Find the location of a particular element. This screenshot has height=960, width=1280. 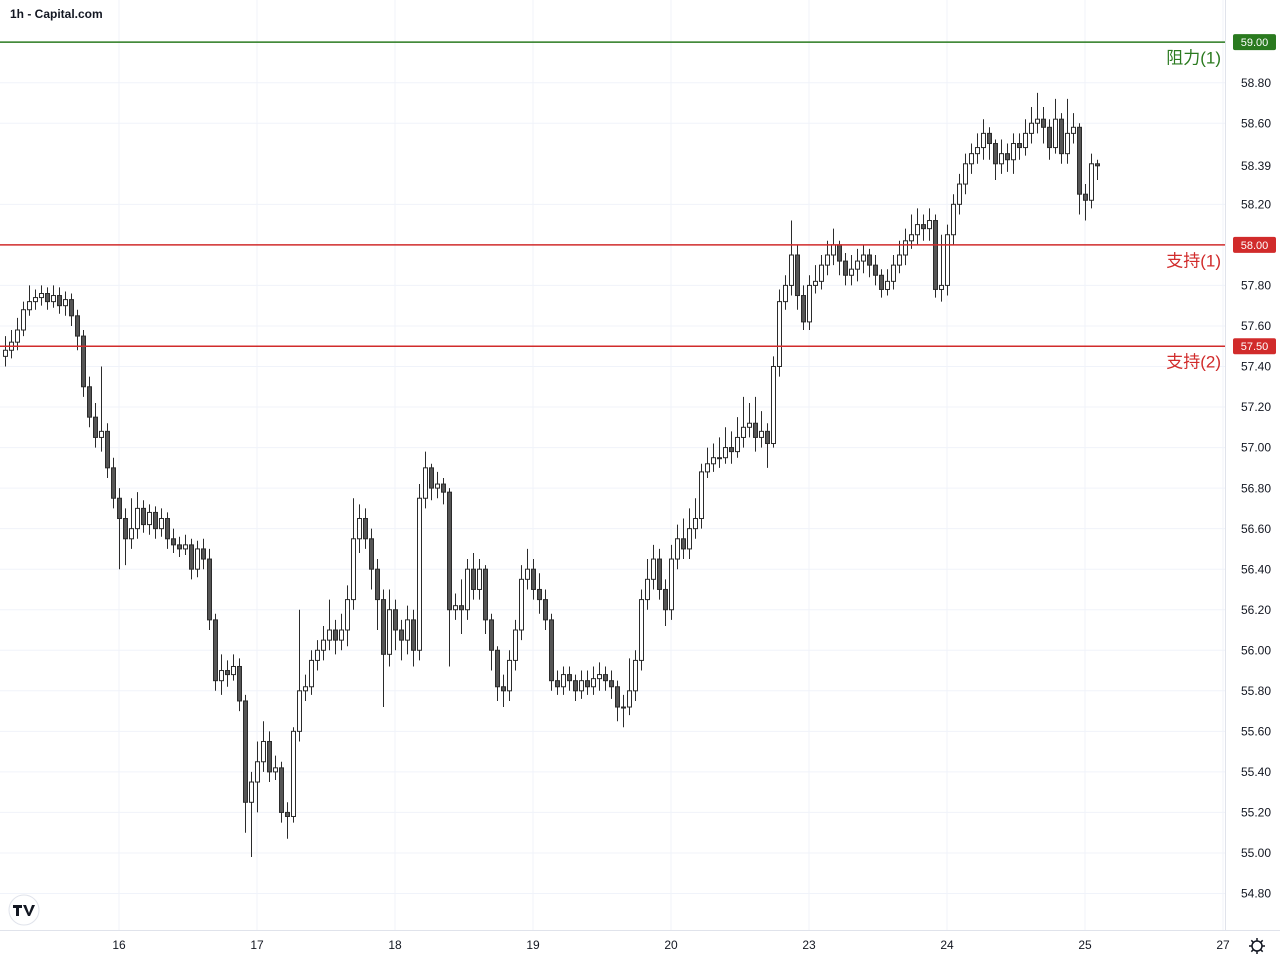

x-tick-label: 27 is located at coordinates (1223, 945).